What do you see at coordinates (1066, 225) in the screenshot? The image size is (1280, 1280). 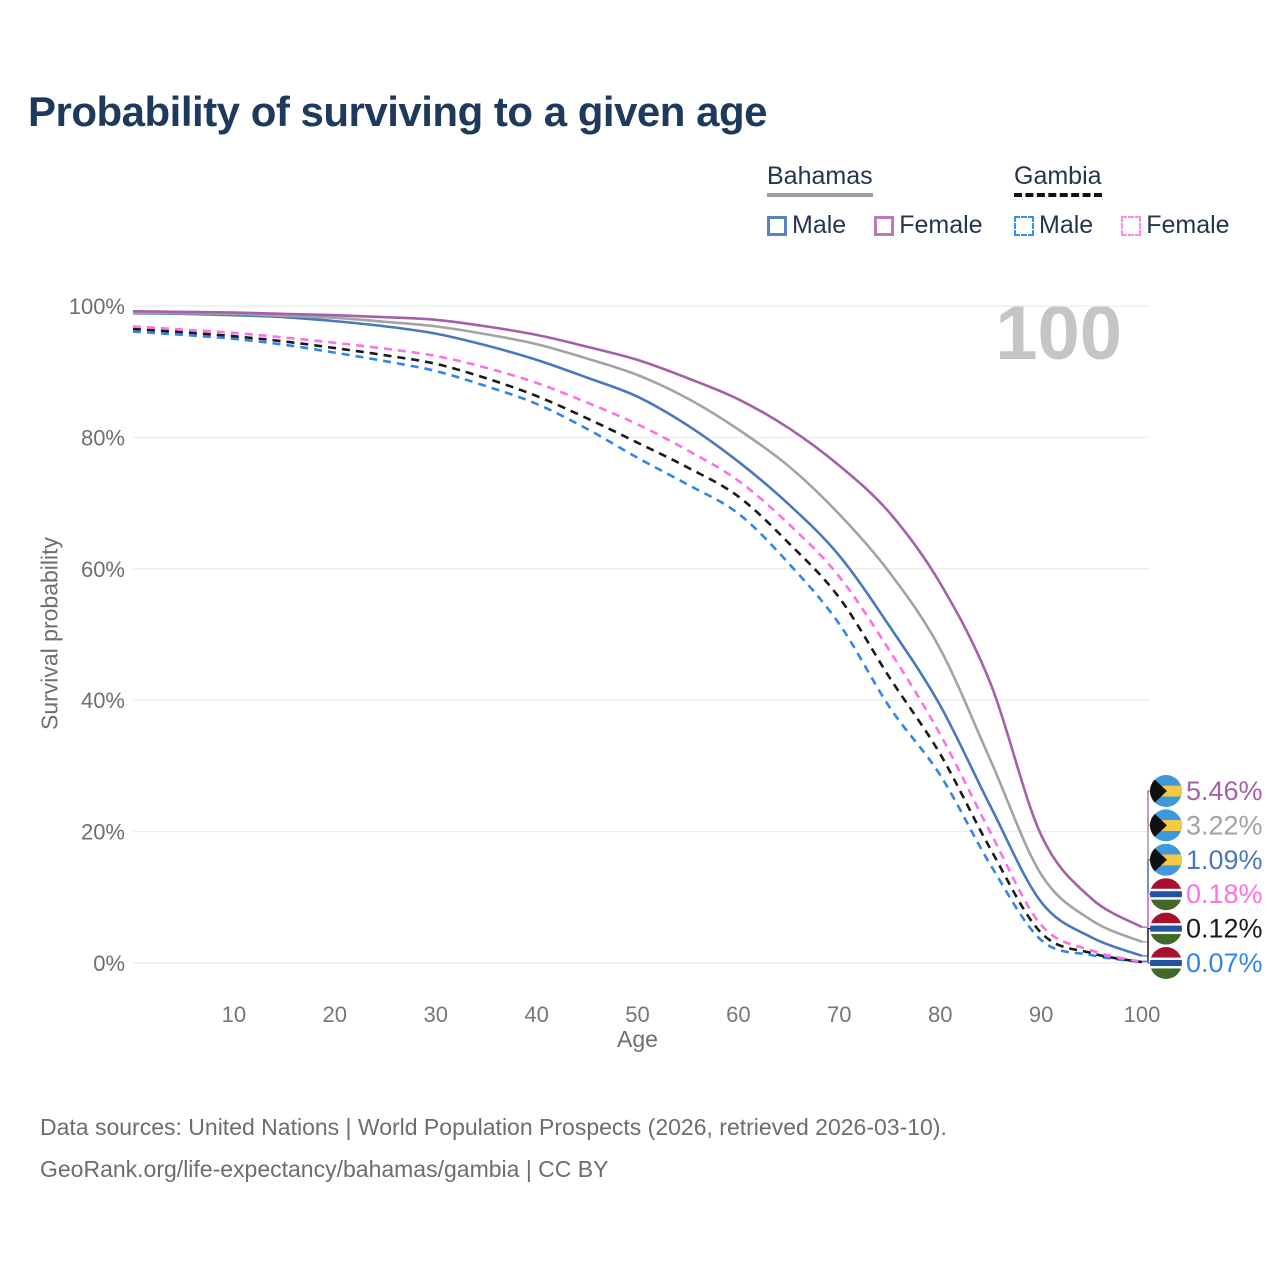 I see `legend-label-gambia-male: Male` at bounding box center [1066, 225].